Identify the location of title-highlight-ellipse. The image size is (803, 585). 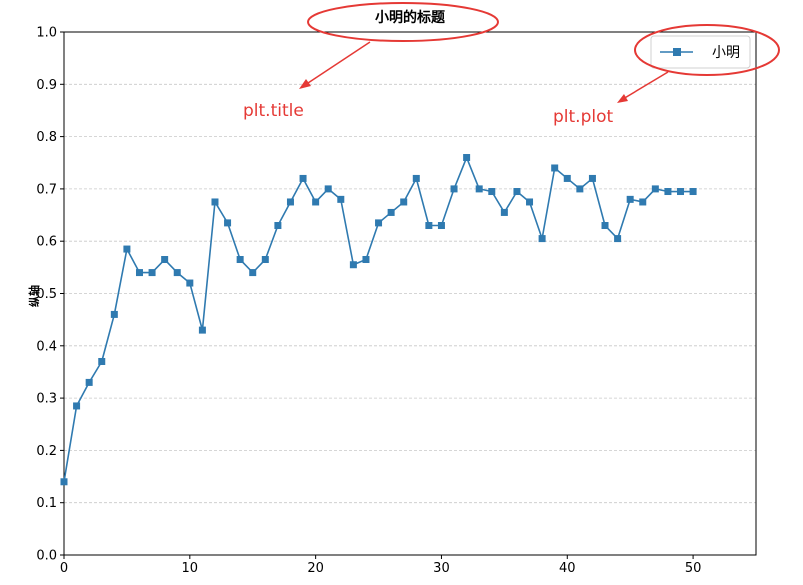
(403, 22).